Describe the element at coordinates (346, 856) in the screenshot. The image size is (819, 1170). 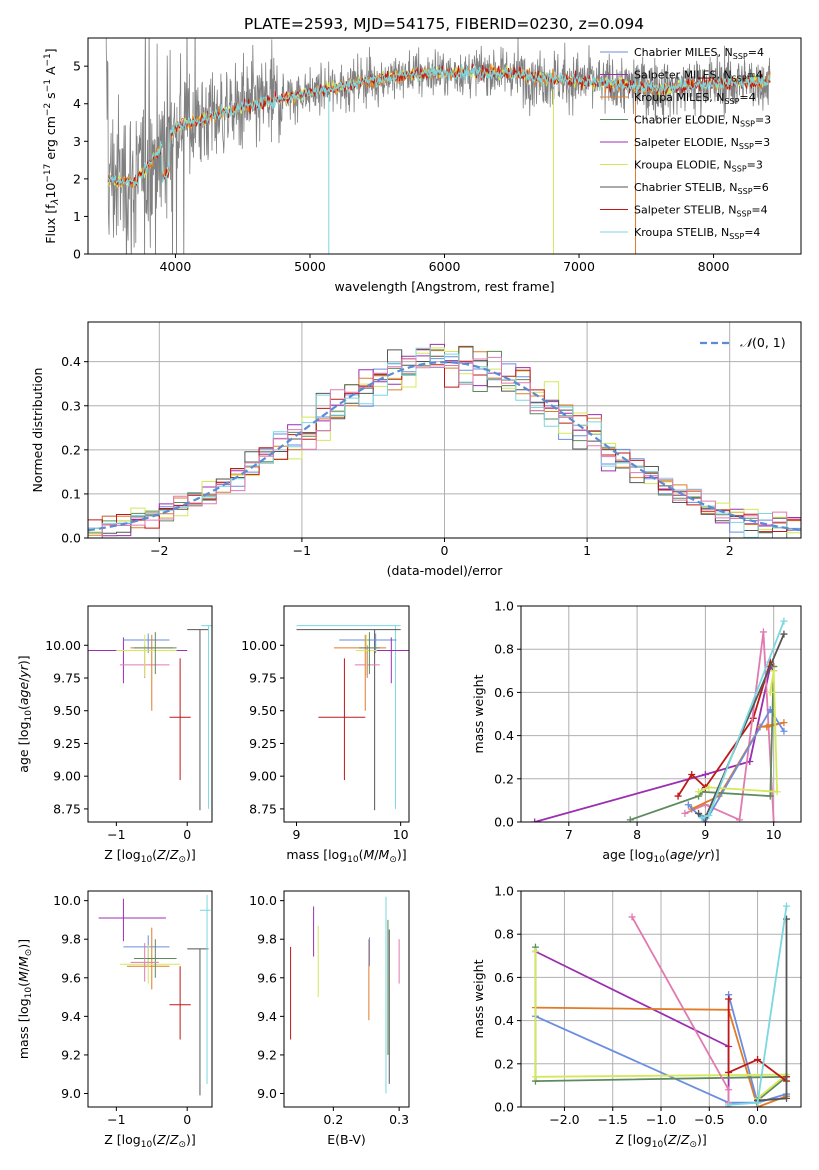
I see `x-axis-label: mass [log10(M/M⊙)]` at that location.